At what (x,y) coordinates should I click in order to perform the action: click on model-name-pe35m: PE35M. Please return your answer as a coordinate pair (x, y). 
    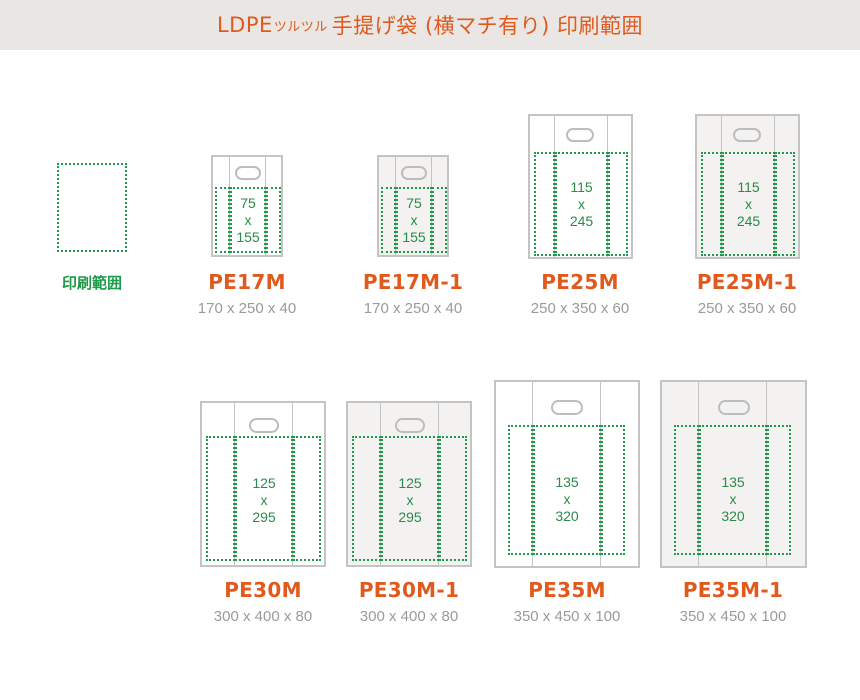
    Looking at the image, I should click on (567, 590).